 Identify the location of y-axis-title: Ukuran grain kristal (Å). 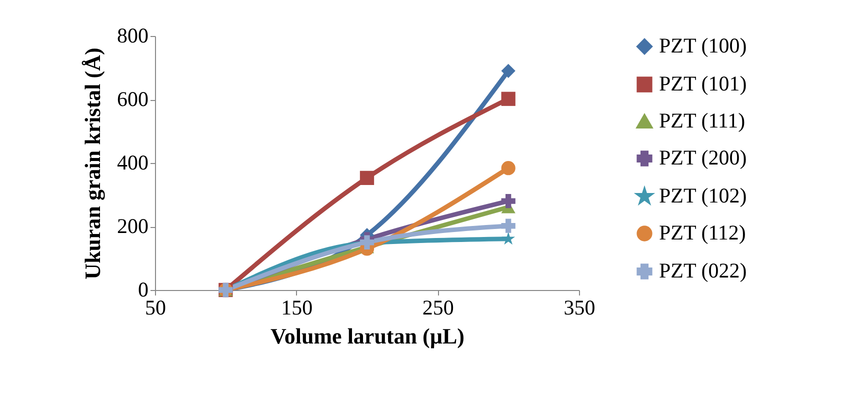
(92, 164).